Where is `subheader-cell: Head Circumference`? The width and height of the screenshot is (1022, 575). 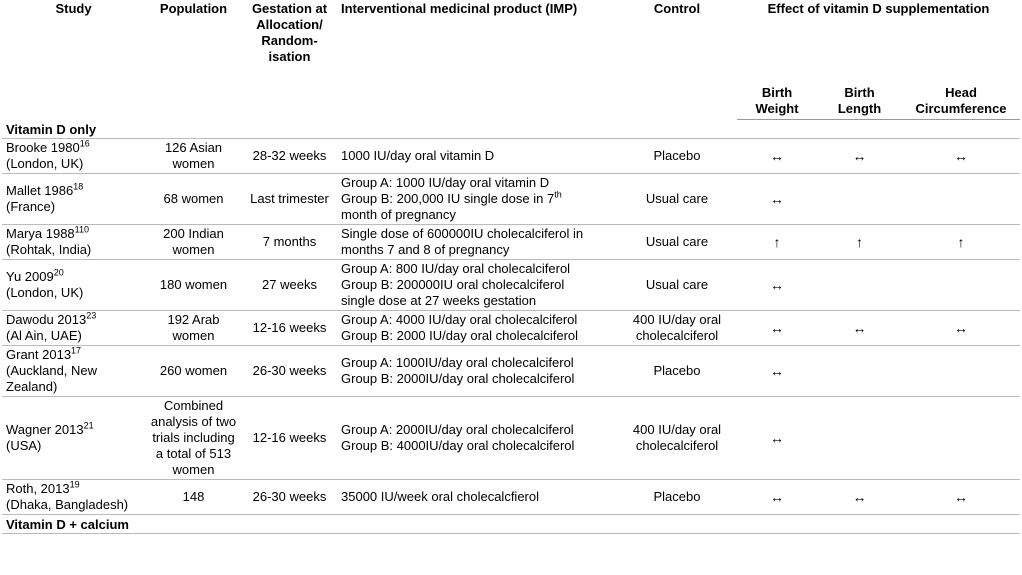
subheader-cell: Head Circumference is located at coordinates (961, 102).